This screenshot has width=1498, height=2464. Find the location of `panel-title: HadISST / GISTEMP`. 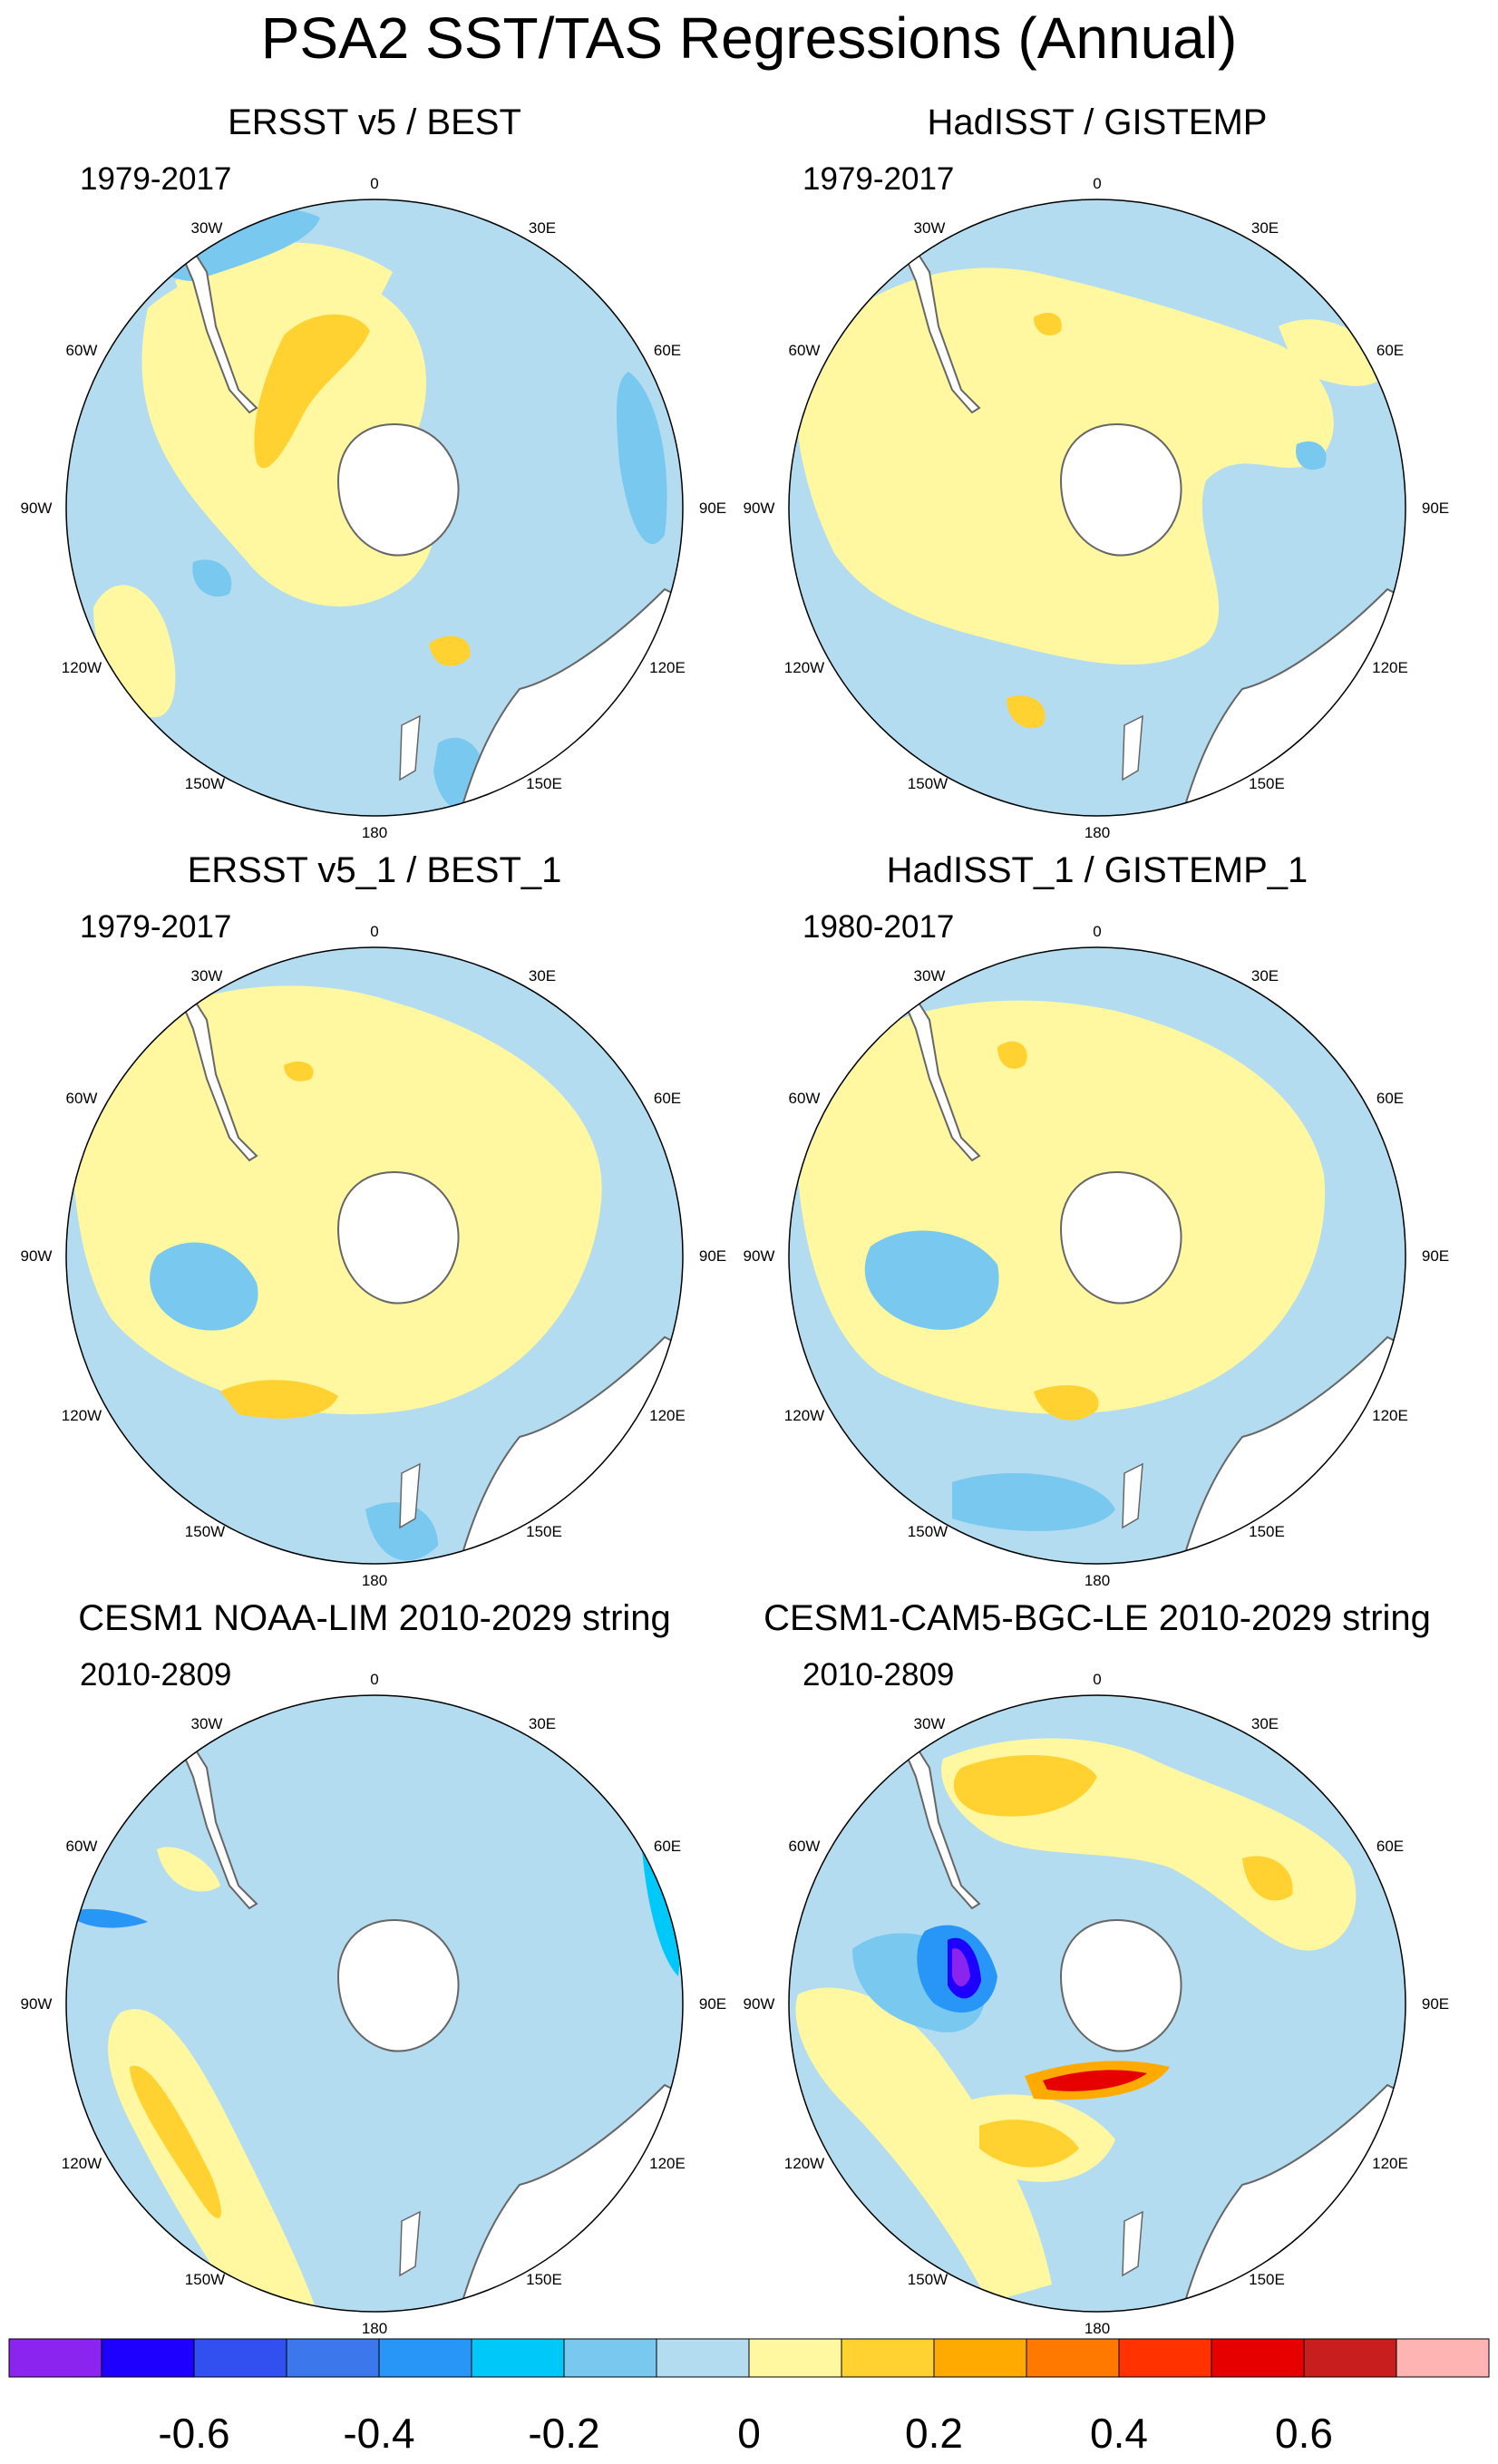

panel-title: HadISST / GISTEMP is located at coordinates (1097, 122).